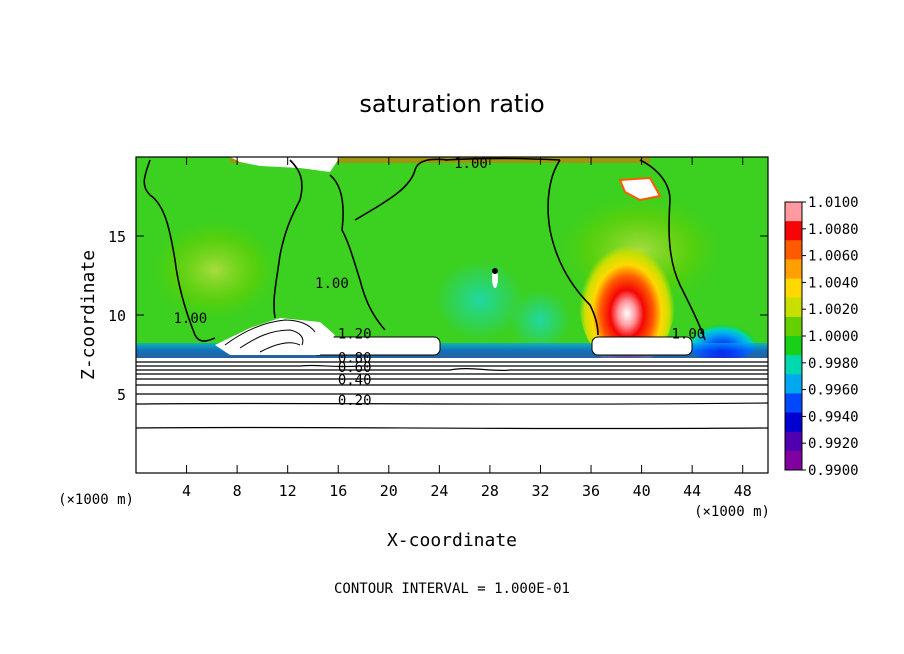 This screenshot has width=904, height=654. I want to click on x-tick-label: 36, so click(591, 491).